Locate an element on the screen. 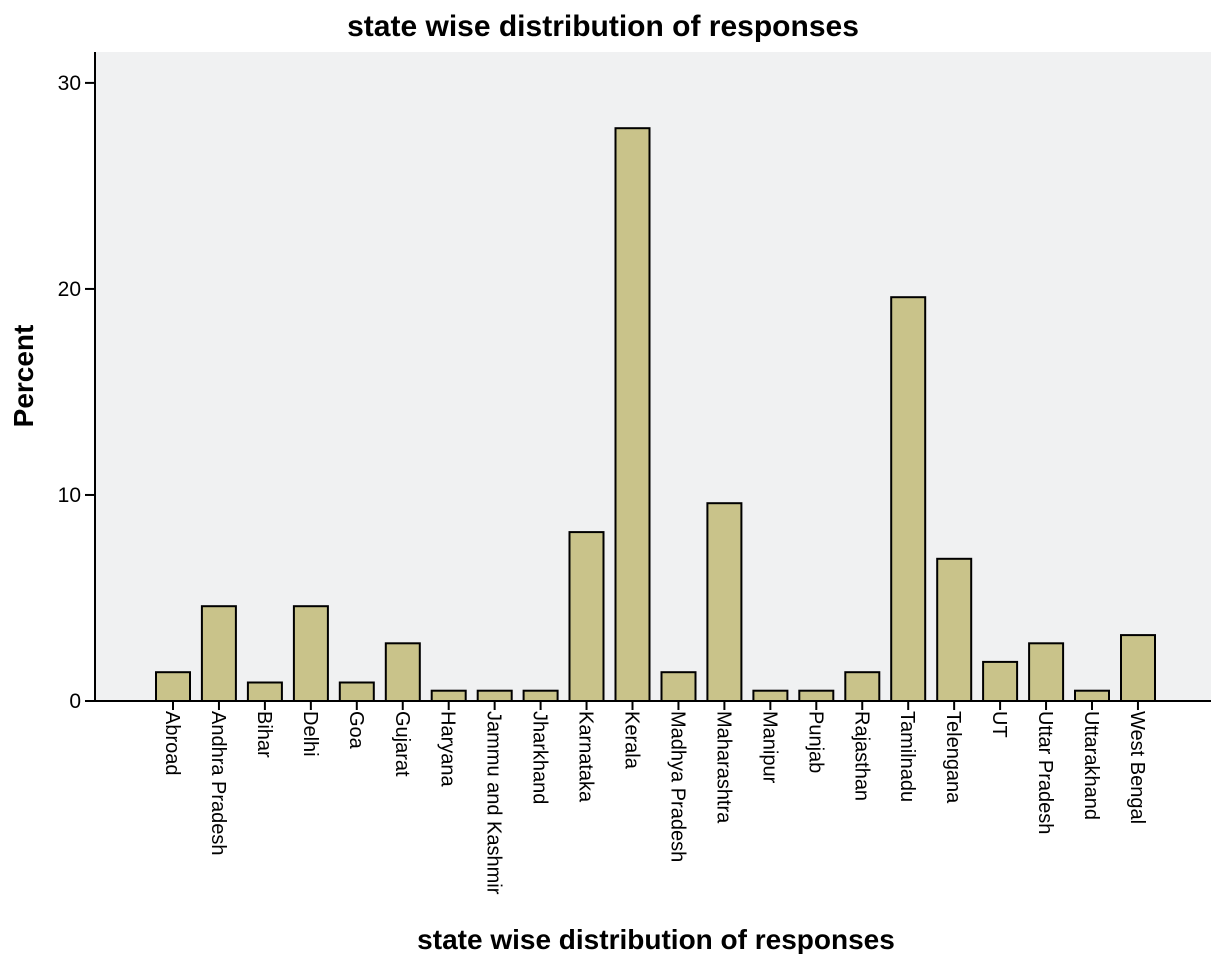  x-tick-label: Abroad is located at coordinates (172, 743).